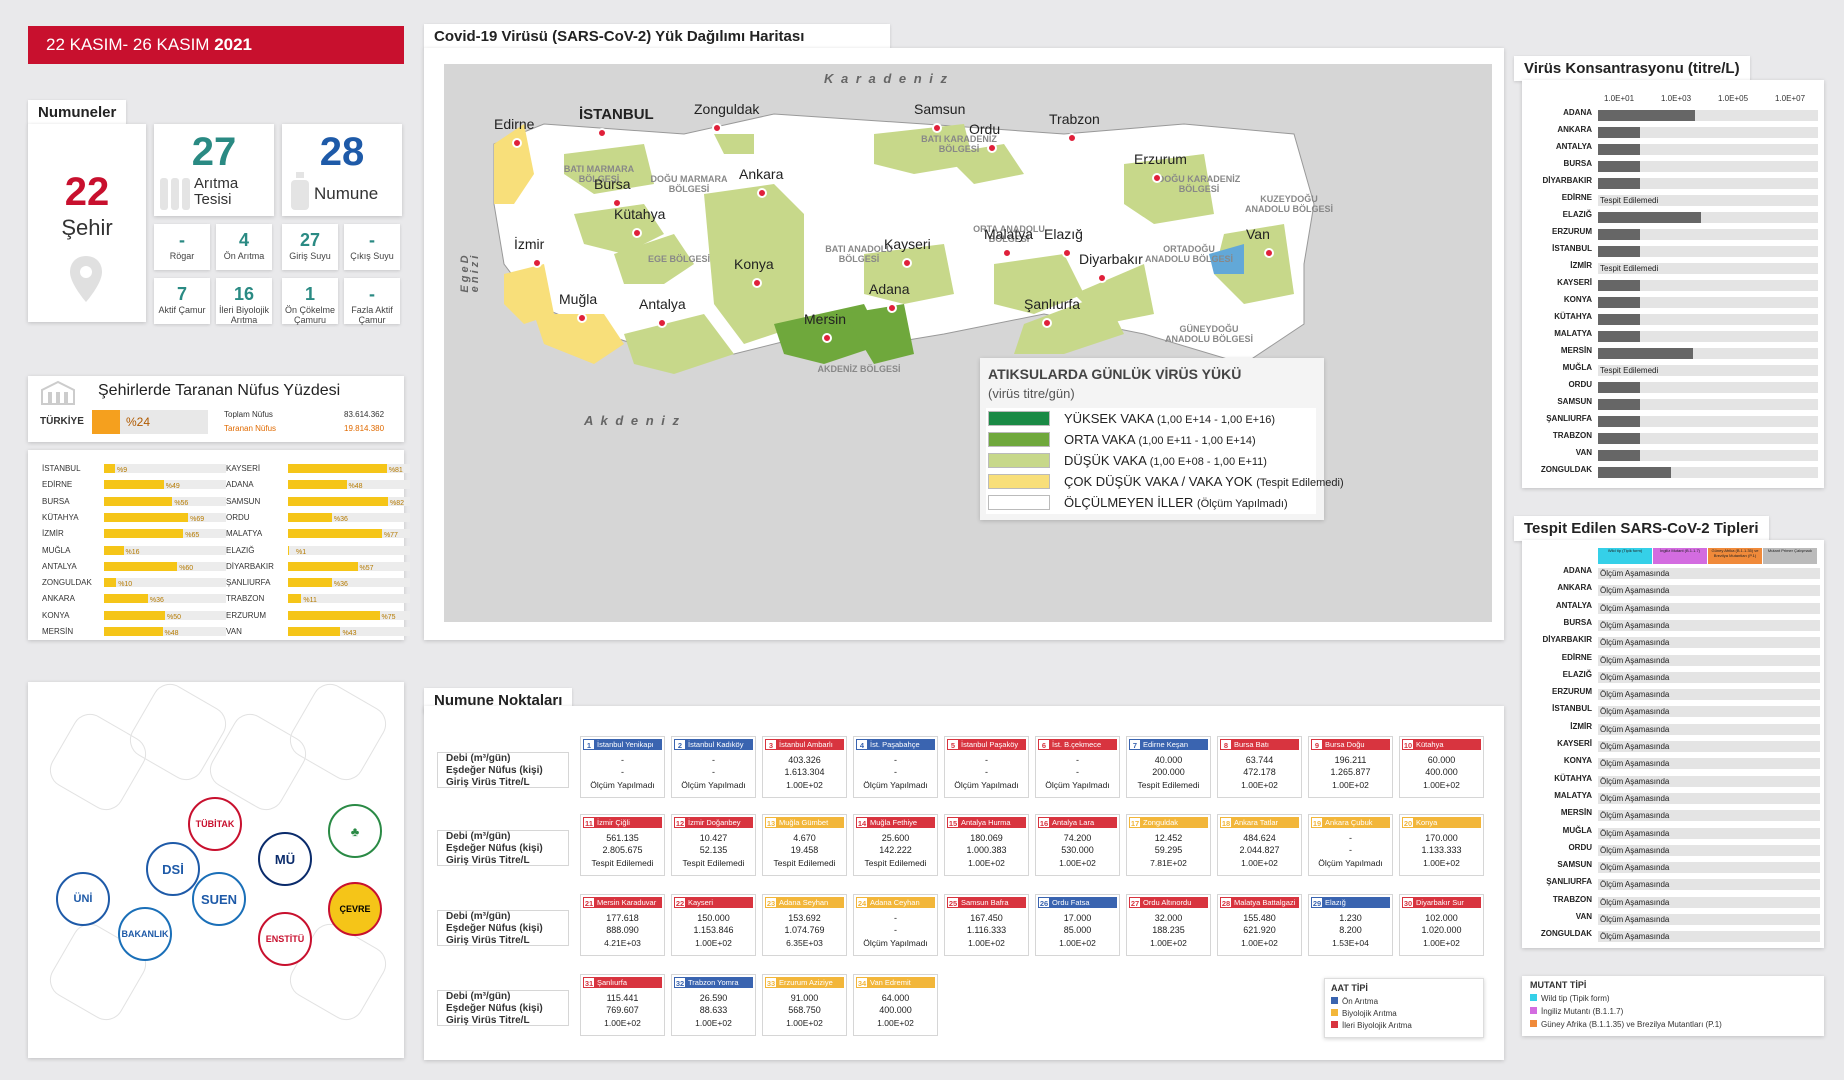  I want to click on station-titre: 1.53E+04, so click(1350, 943).